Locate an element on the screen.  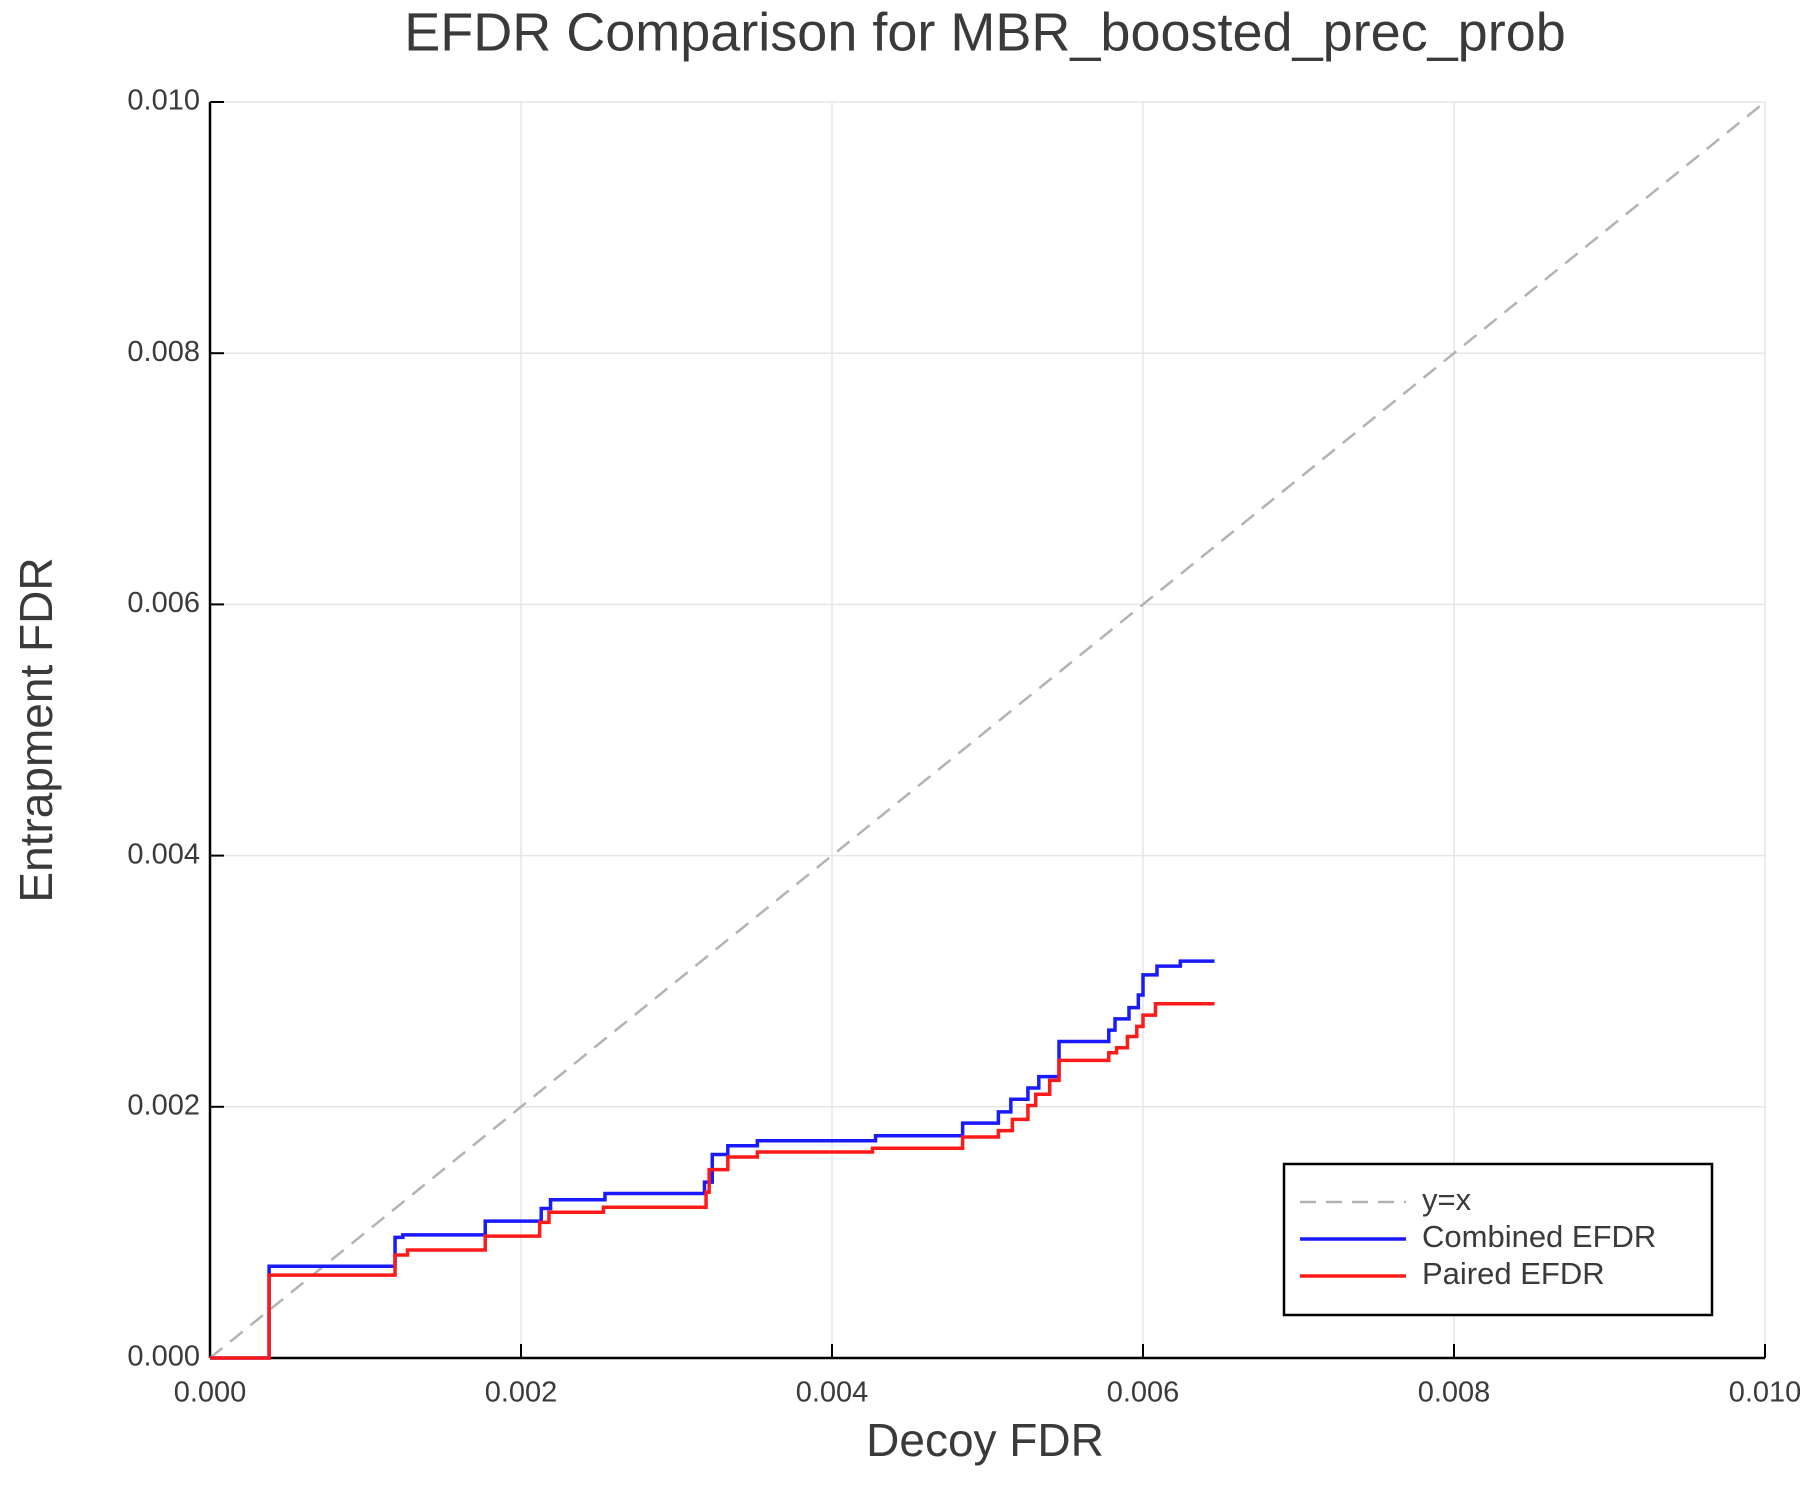
x-tick-label: 0.010 is located at coordinates (1764, 1393).